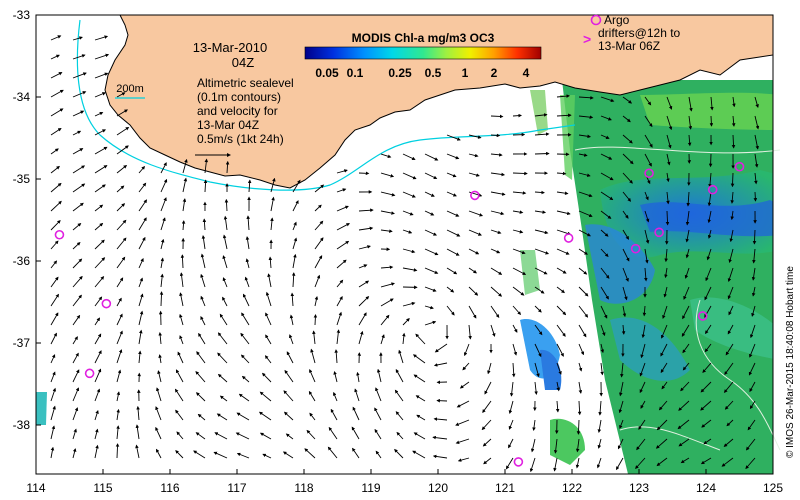 The image size is (800, 500). Describe the element at coordinates (89, 373) in the screenshot. I see `argo-float-marker` at that location.